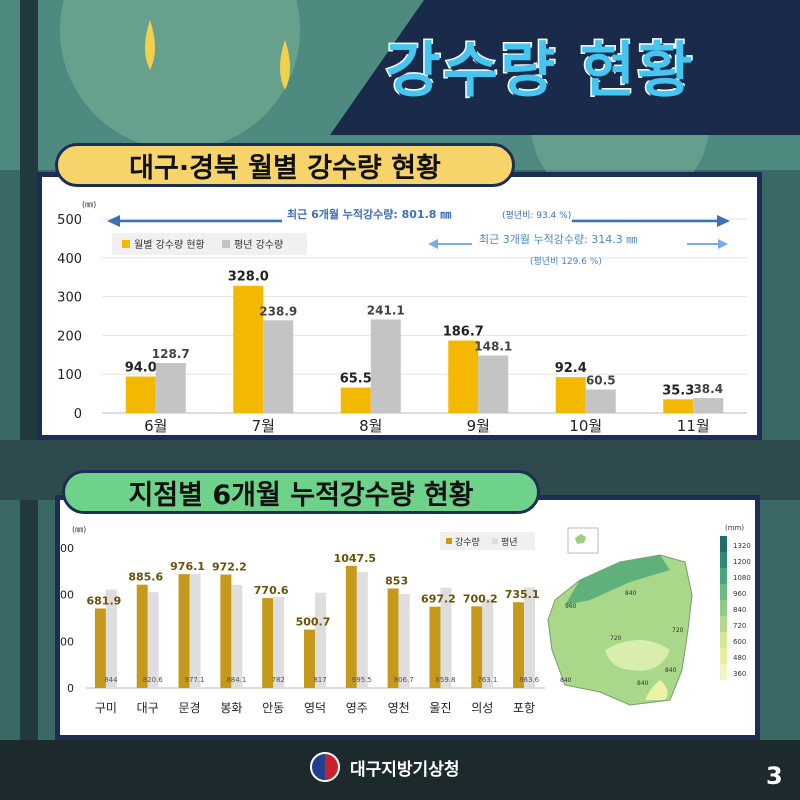  I want to click on normal-value-label: 782, so click(277, 680).